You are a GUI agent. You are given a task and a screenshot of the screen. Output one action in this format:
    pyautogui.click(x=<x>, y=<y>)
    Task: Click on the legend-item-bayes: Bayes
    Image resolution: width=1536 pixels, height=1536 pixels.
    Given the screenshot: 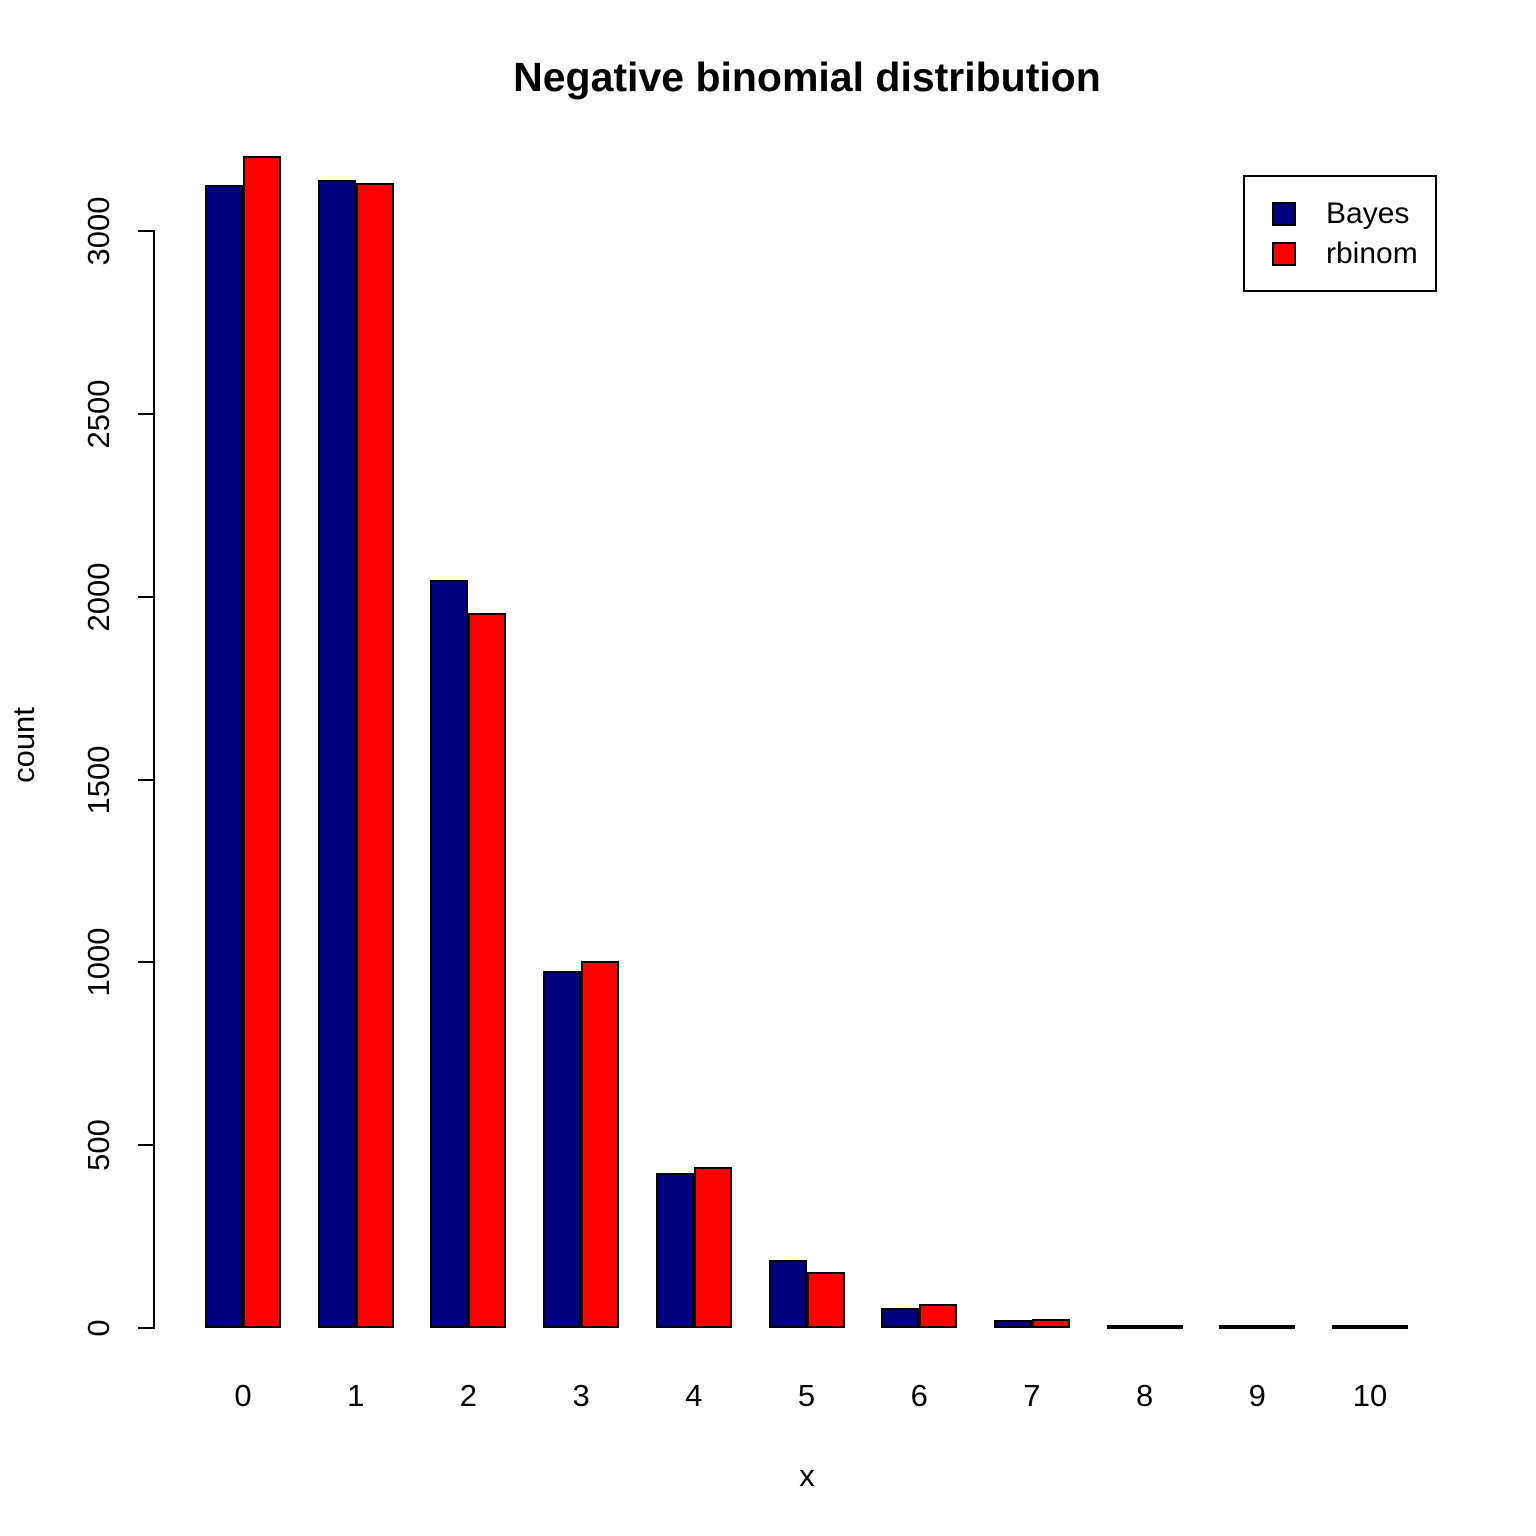 What is the action you would take?
    pyautogui.click(x=1340, y=213)
    